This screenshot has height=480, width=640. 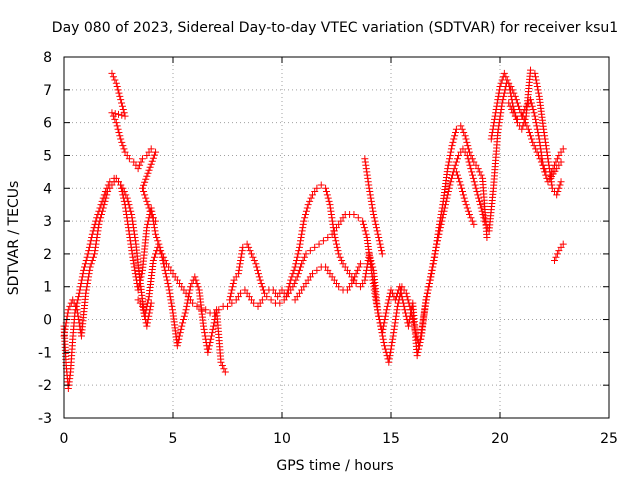 What do you see at coordinates (500, 439) in the screenshot?
I see `x-tick-label: 20` at bounding box center [500, 439].